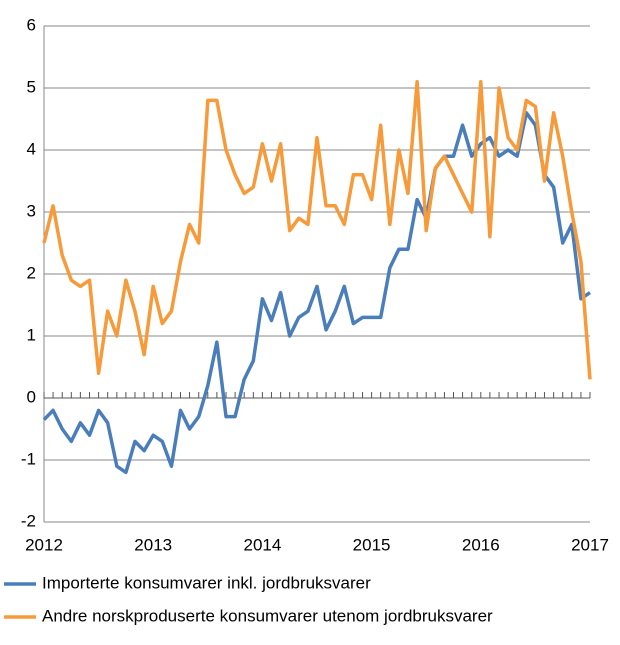 Image resolution: width=620 pixels, height=645 pixels. Describe the element at coordinates (262, 544) in the screenshot. I see `x-tick-label: 2014` at that location.